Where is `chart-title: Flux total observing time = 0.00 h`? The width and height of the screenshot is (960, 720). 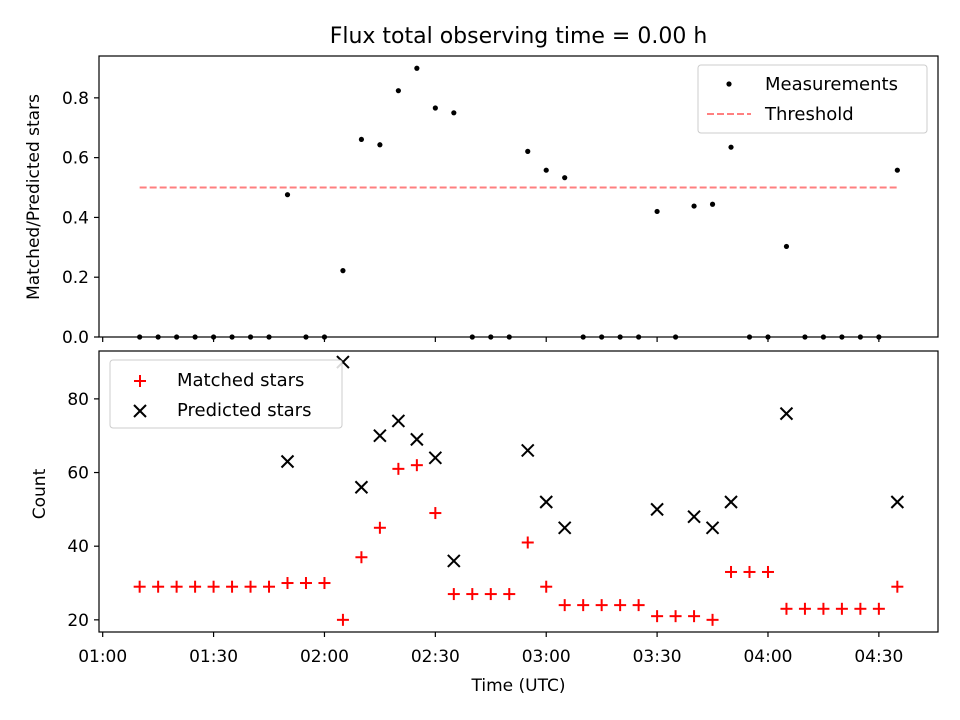 chart-title: Flux total observing time = 0.00 h is located at coordinates (519, 36).